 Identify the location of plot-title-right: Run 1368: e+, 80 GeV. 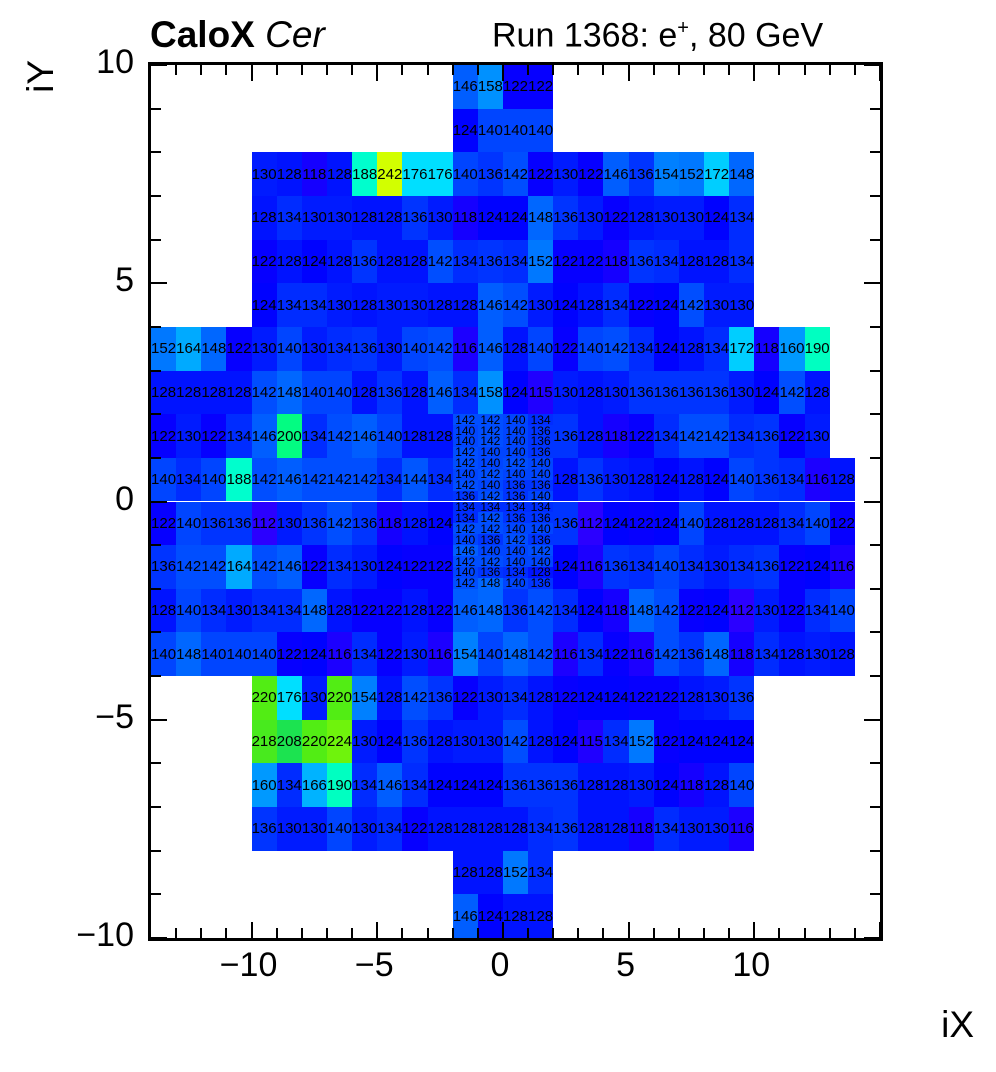
(657, 35).